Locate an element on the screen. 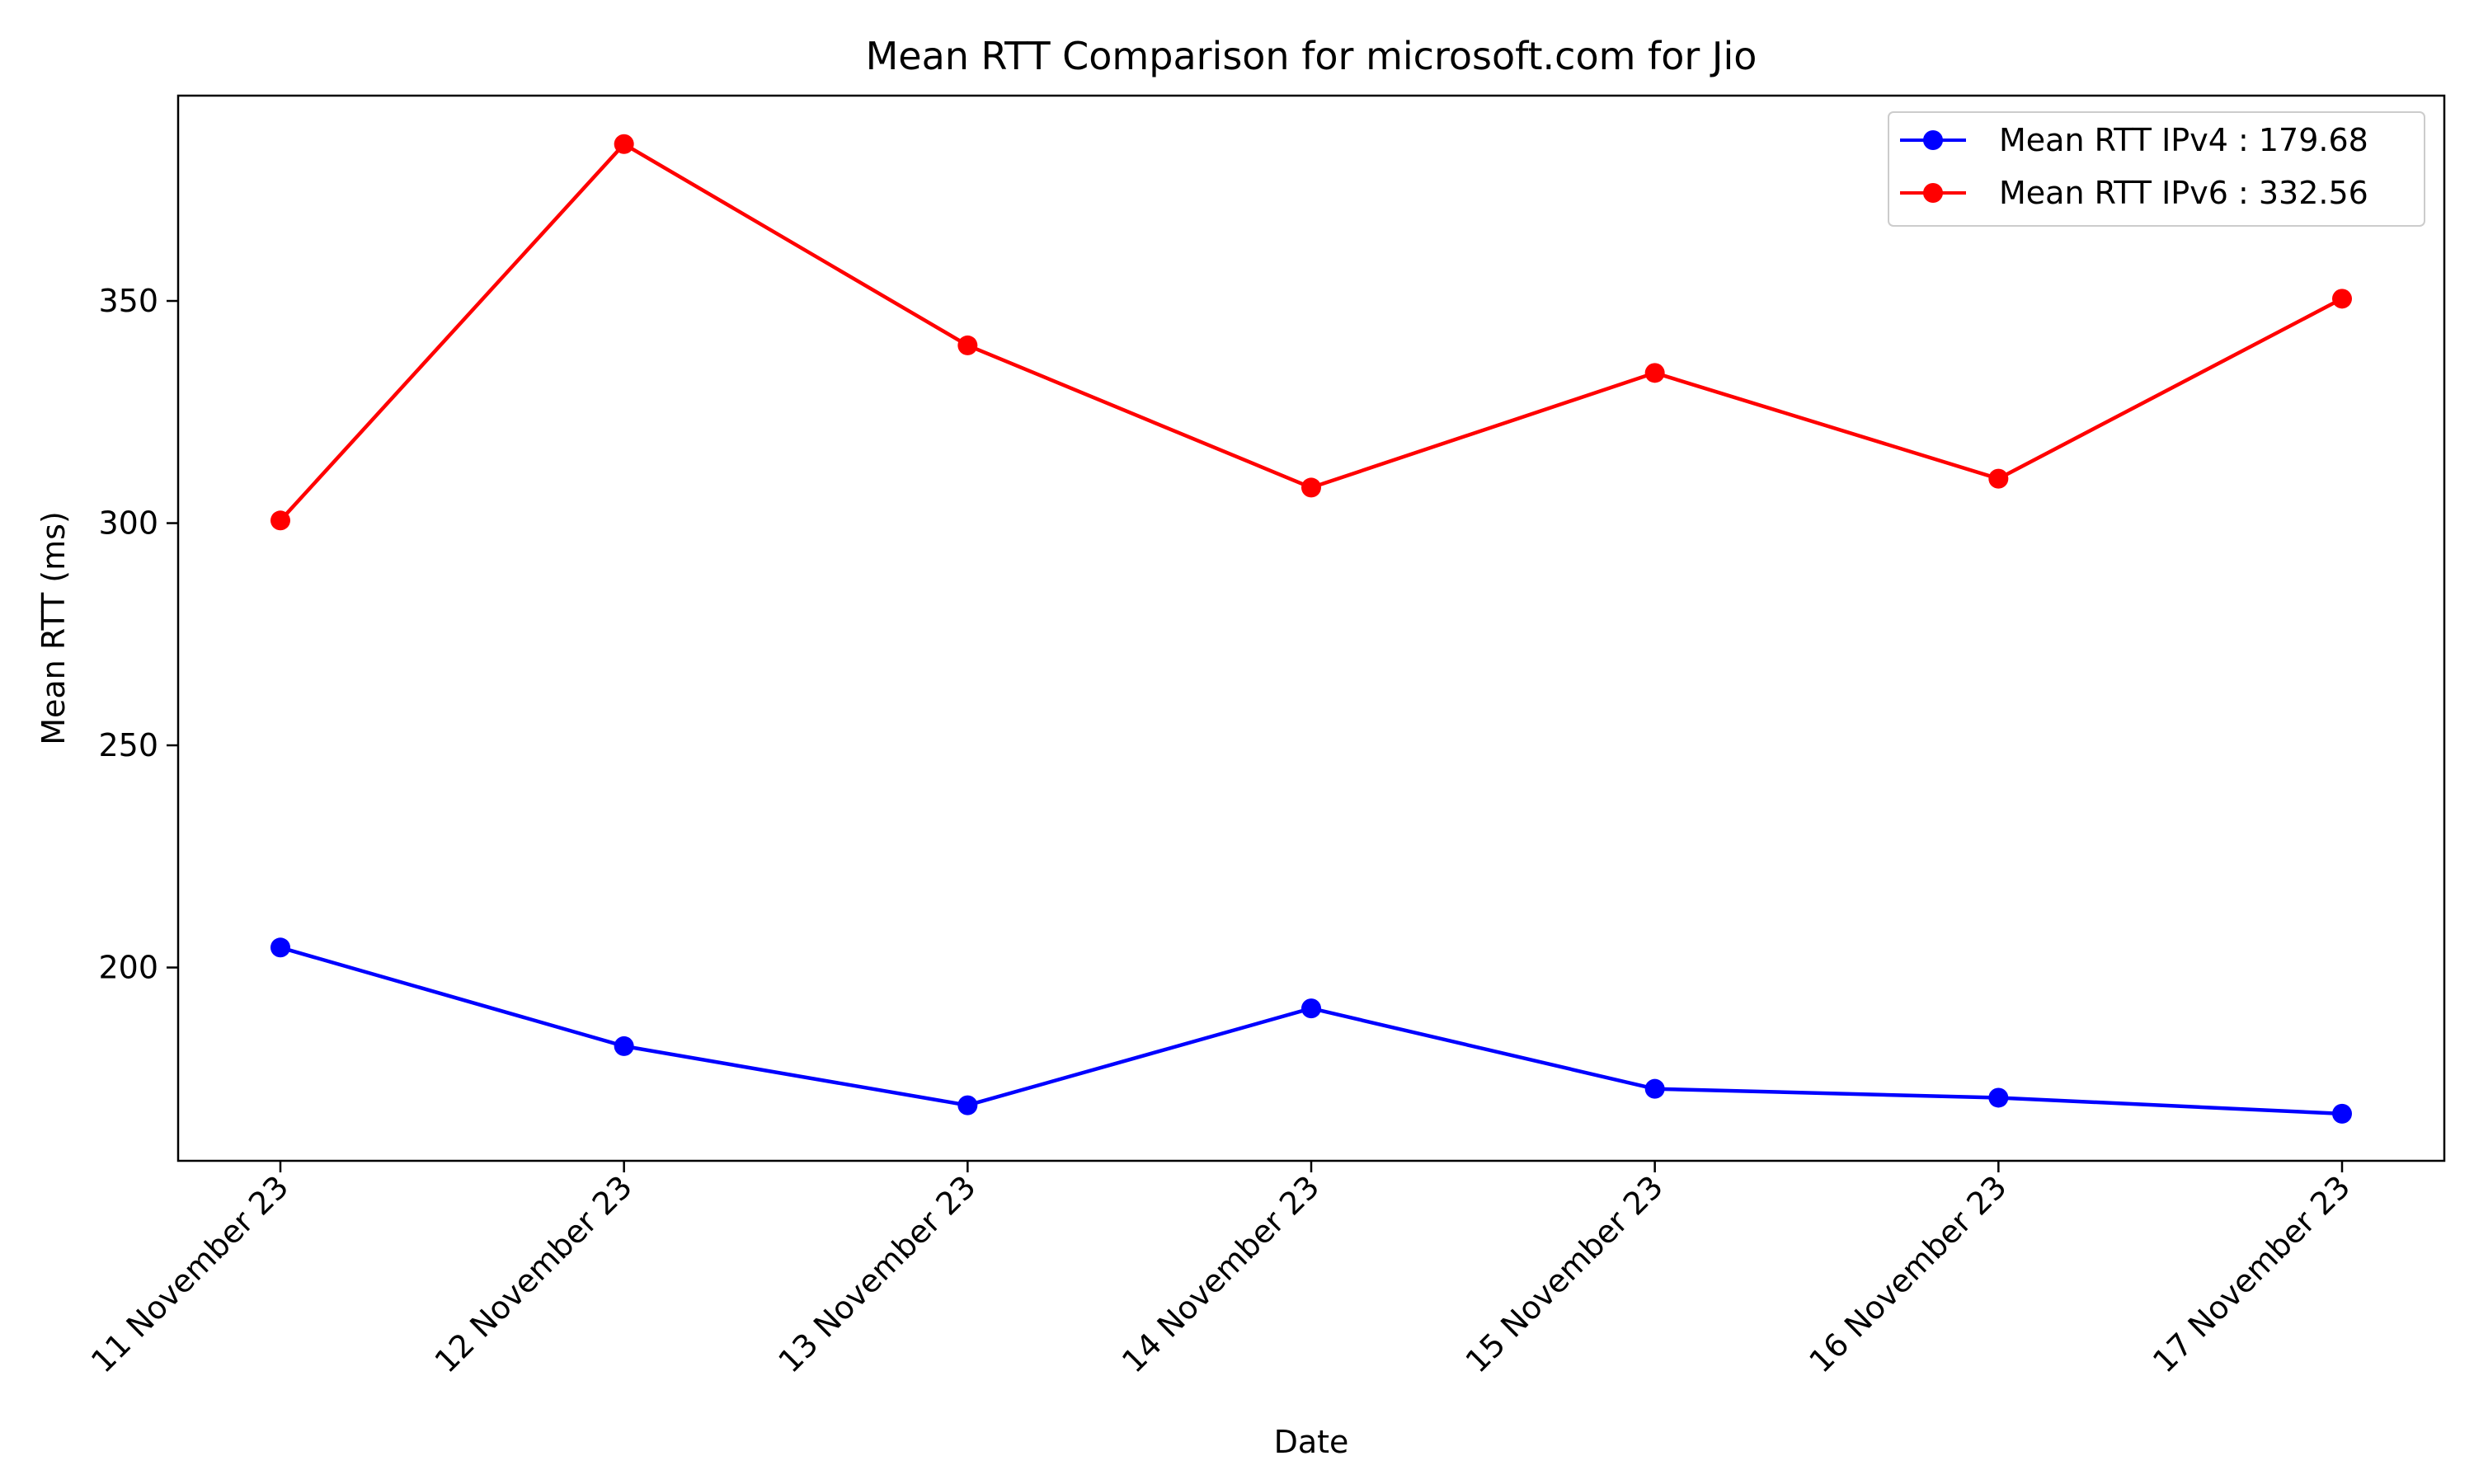 The height and width of the screenshot is (1484, 2474). y-tick-label: 350 is located at coordinates (128, 301).